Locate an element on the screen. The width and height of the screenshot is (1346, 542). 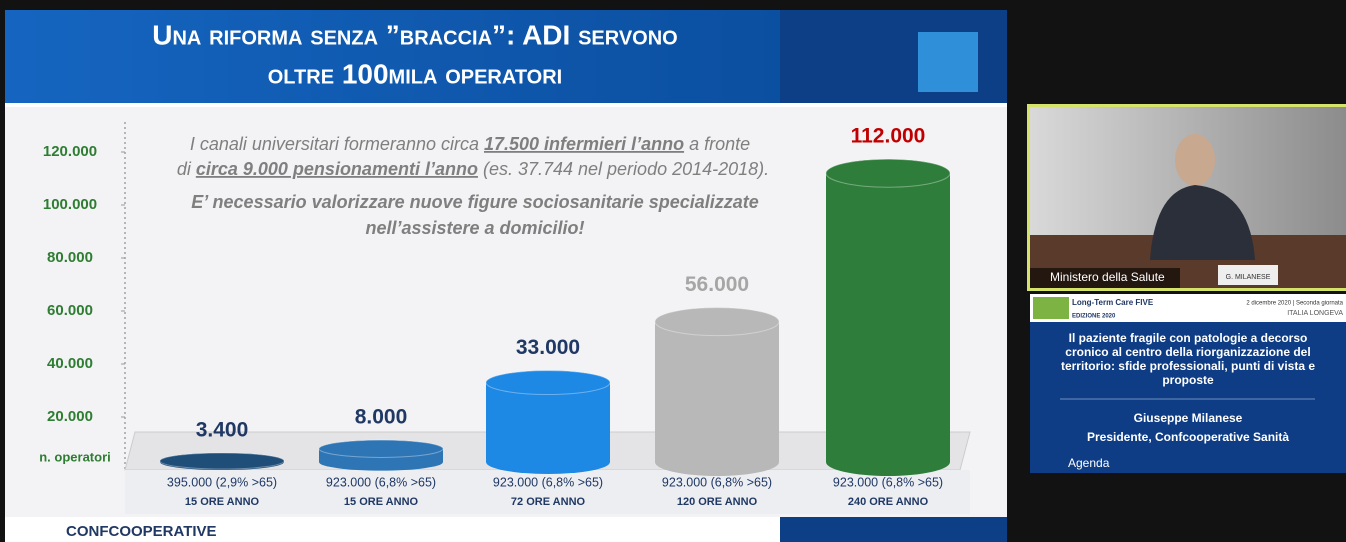
speaker-role: Presidente, Confcooperative Sanità is located at coordinates (1188, 437).